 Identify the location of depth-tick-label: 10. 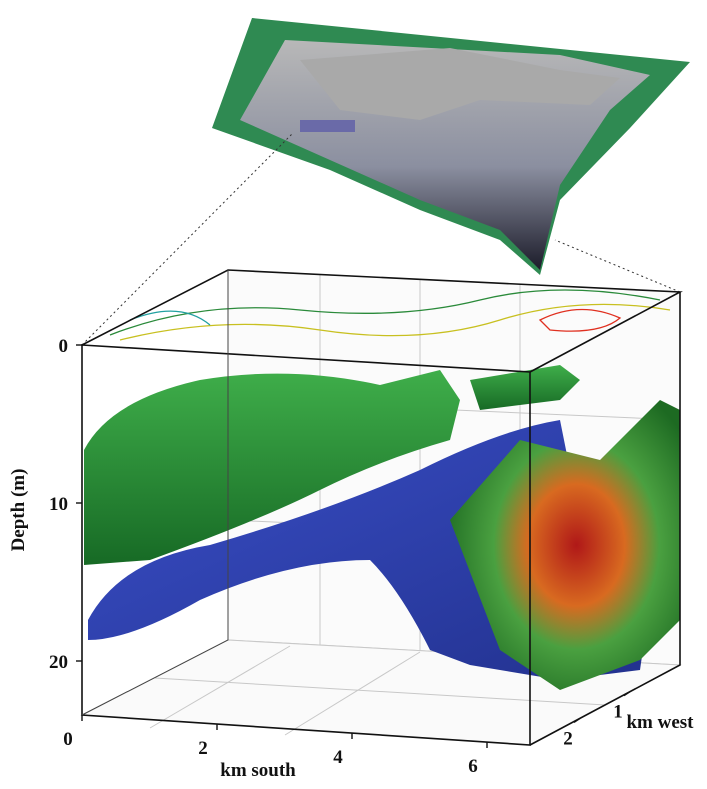
(58, 504).